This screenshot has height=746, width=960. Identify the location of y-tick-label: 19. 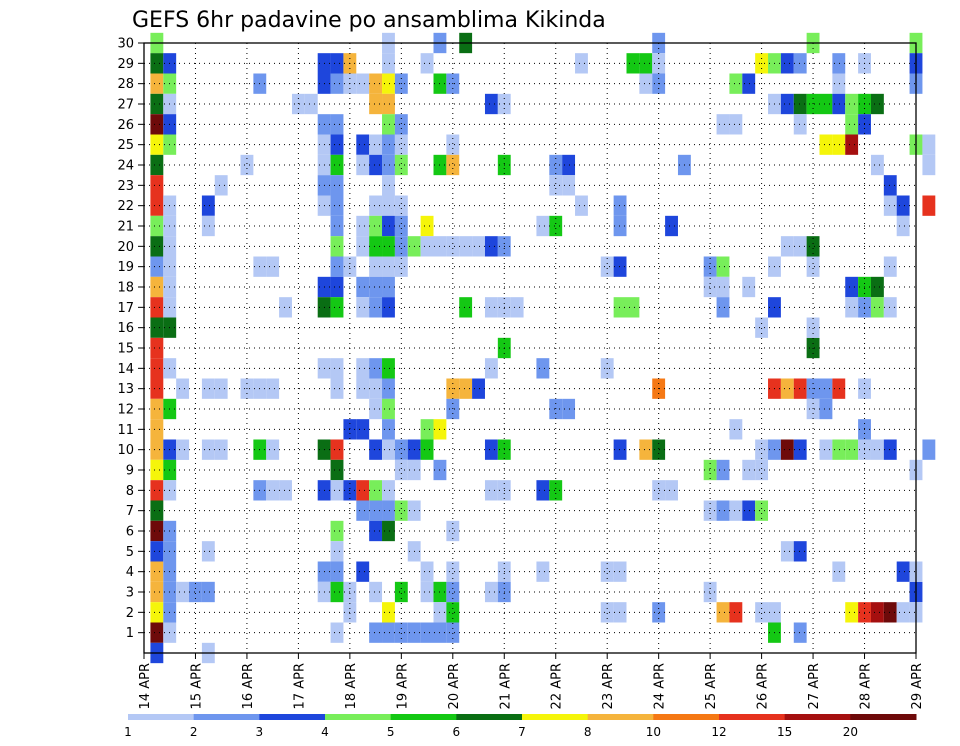
(125, 267).